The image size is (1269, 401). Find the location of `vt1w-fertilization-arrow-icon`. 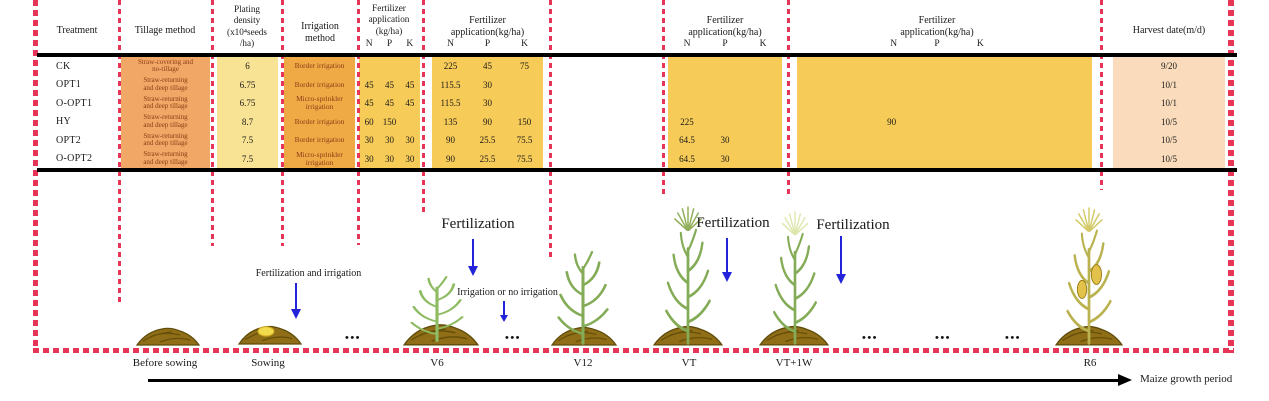

vt1w-fertilization-arrow-icon is located at coordinates (841, 260).